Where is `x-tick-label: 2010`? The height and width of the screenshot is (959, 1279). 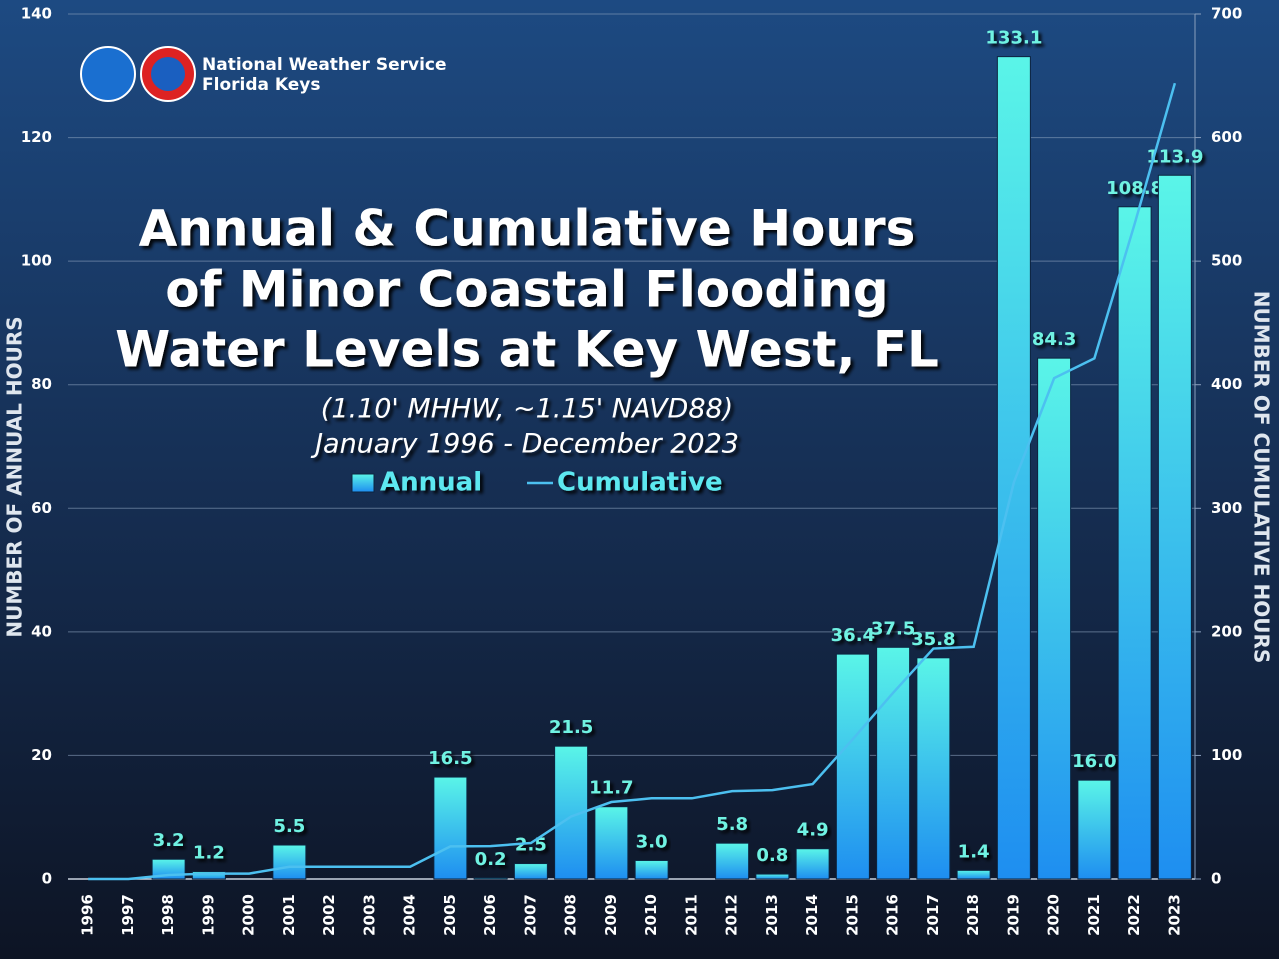 x-tick-label: 2010 is located at coordinates (651, 915).